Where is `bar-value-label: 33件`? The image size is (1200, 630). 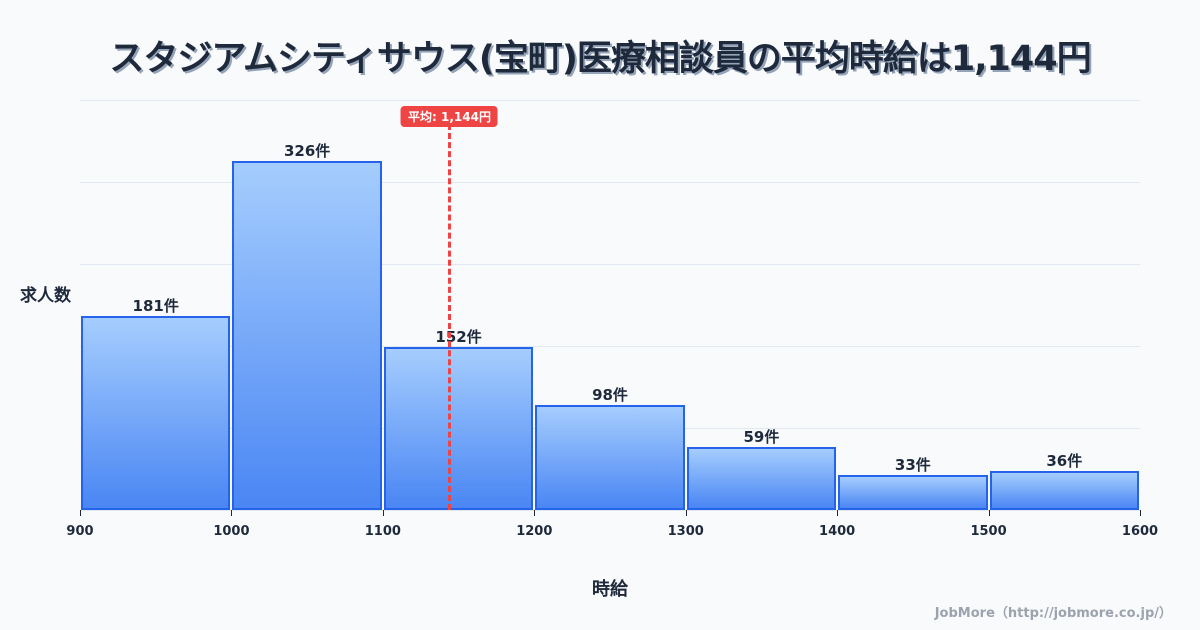
bar-value-label: 33件 is located at coordinates (912, 464).